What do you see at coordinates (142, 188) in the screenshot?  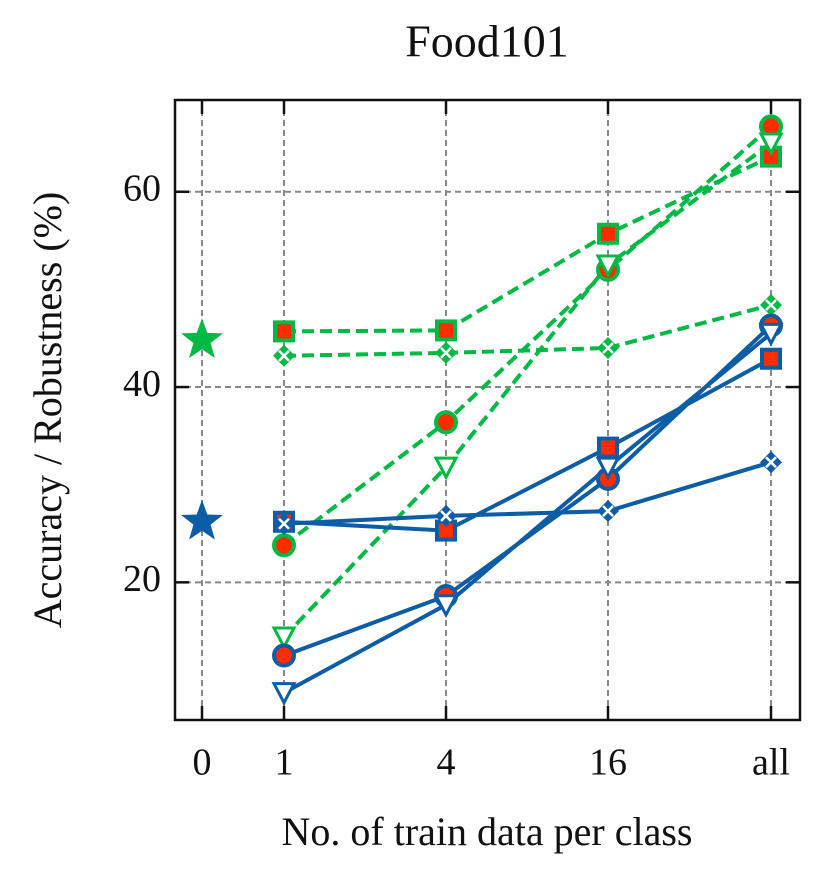 I see `y-tick-label: 60` at bounding box center [142, 188].